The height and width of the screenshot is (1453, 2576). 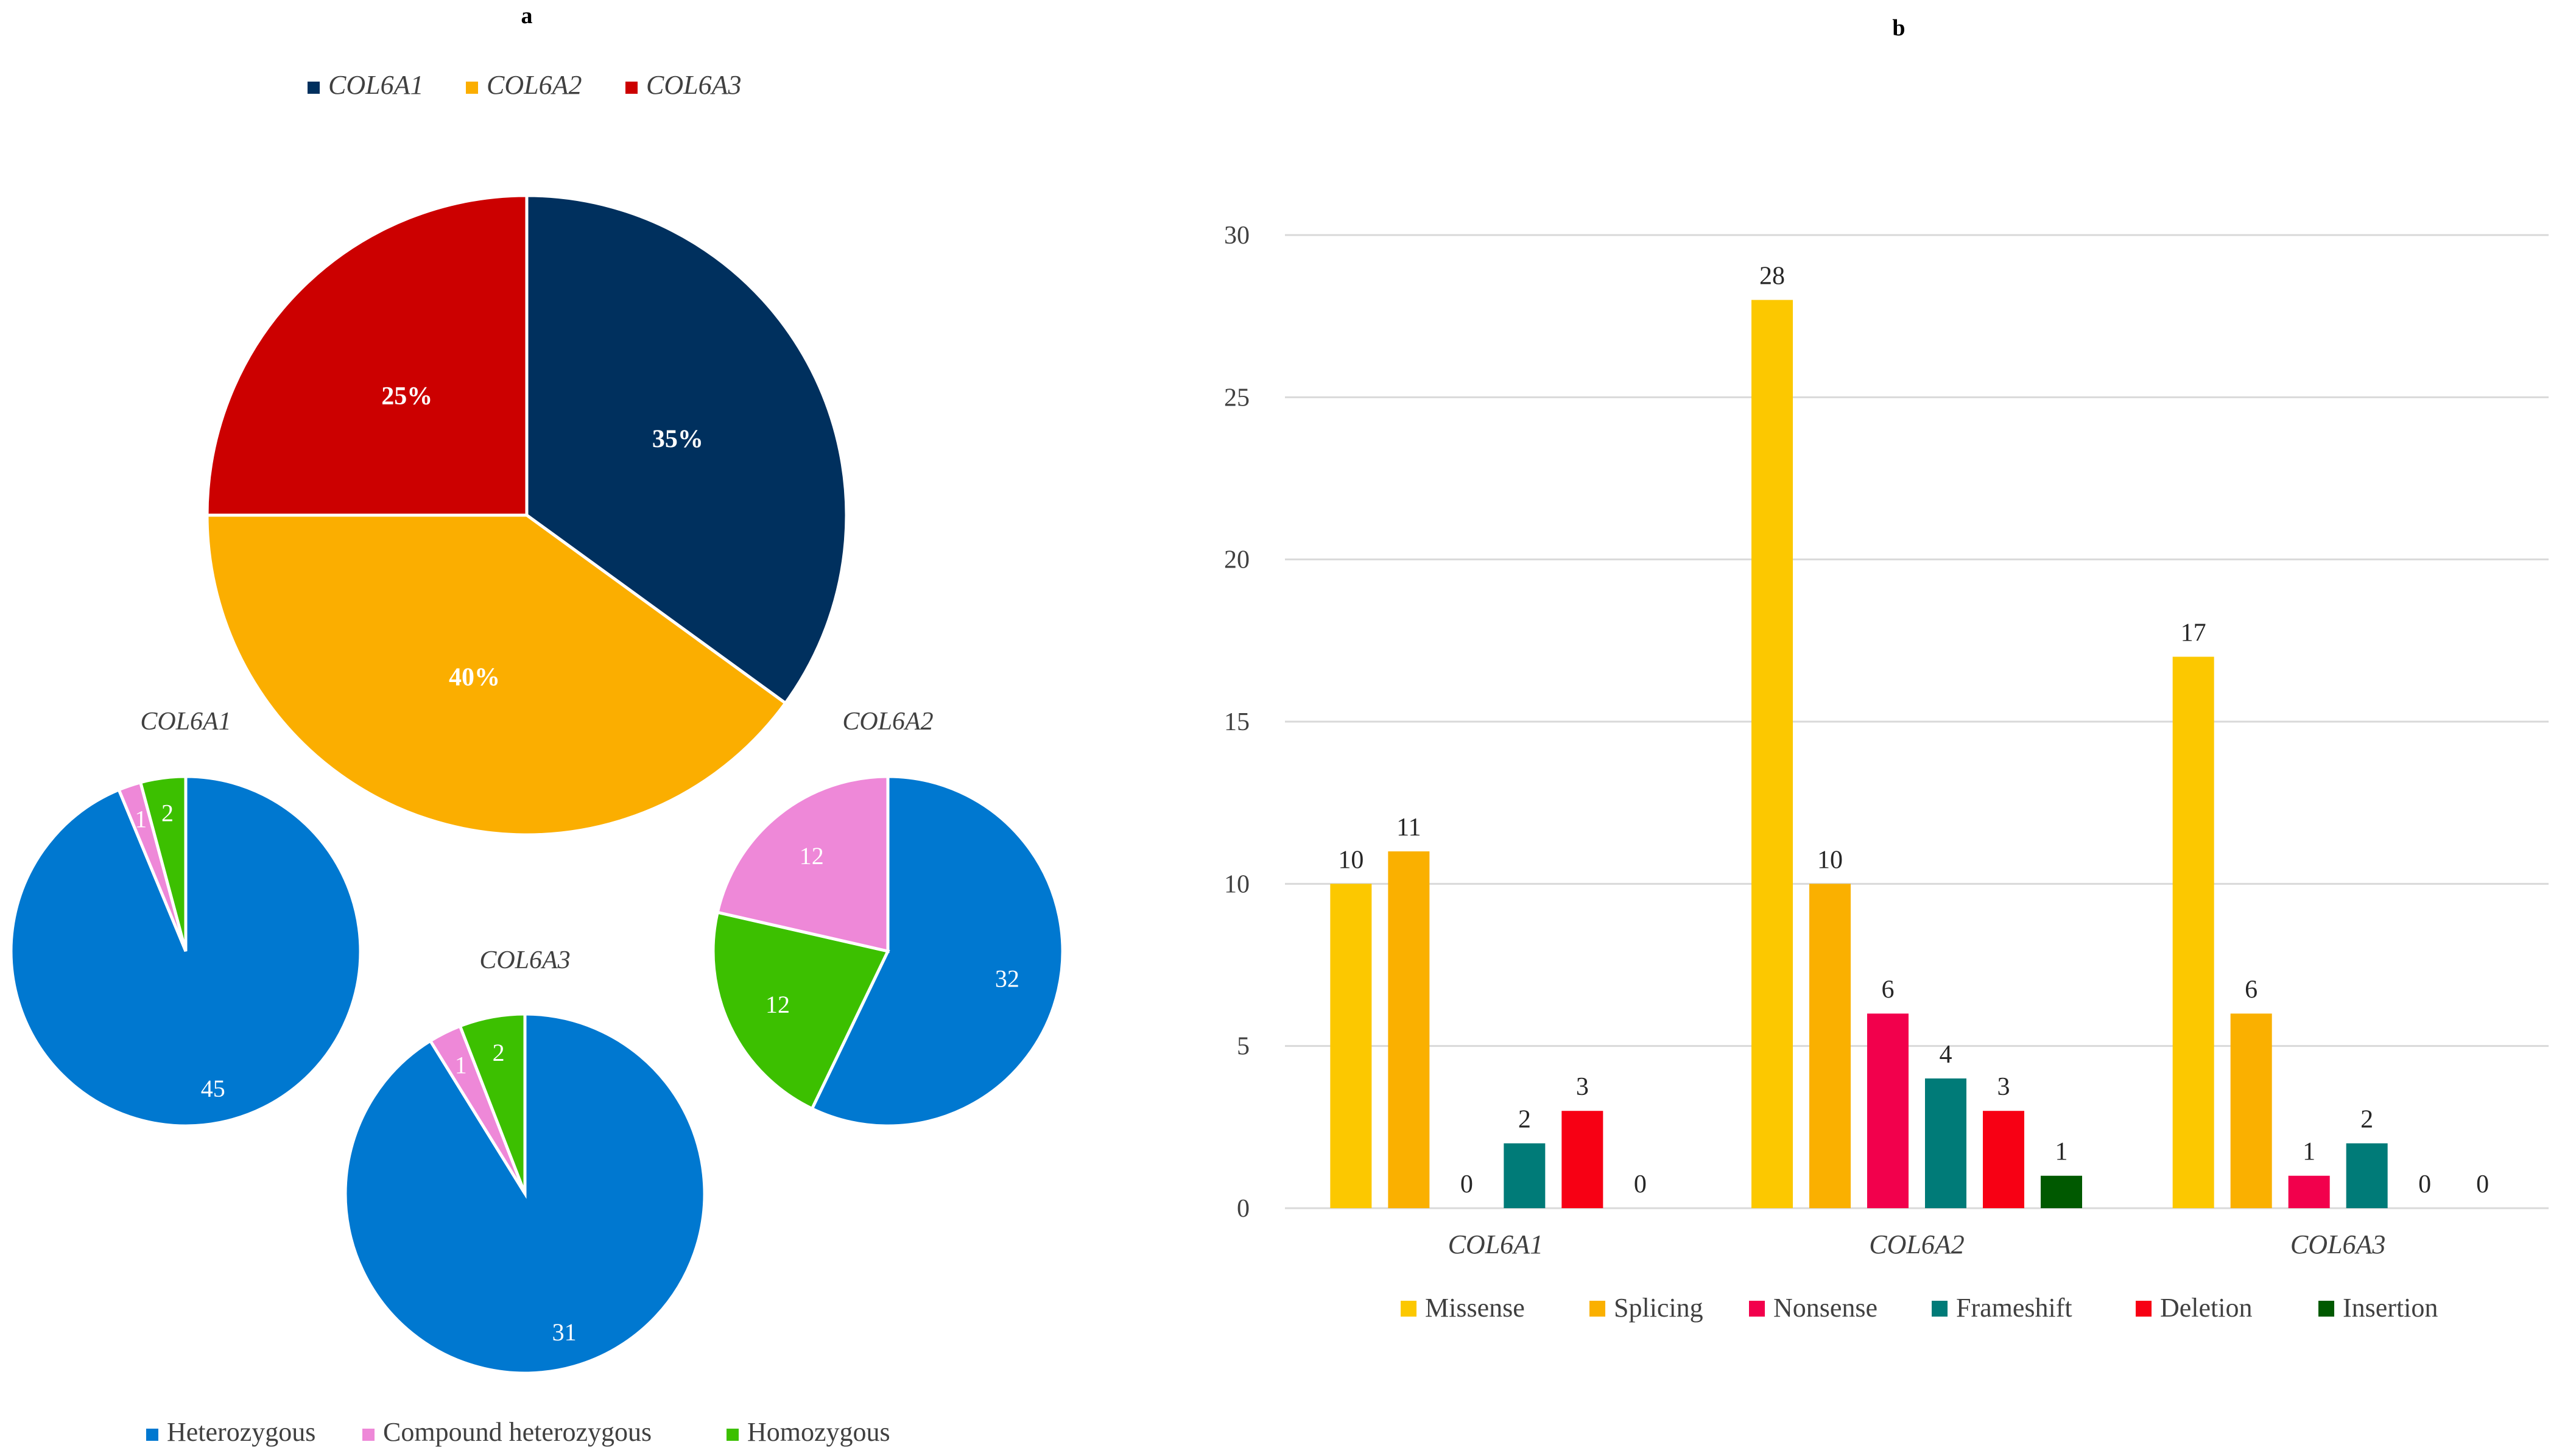 What do you see at coordinates (1243, 1047) in the screenshot?
I see `y-tick-label-5: 5` at bounding box center [1243, 1047].